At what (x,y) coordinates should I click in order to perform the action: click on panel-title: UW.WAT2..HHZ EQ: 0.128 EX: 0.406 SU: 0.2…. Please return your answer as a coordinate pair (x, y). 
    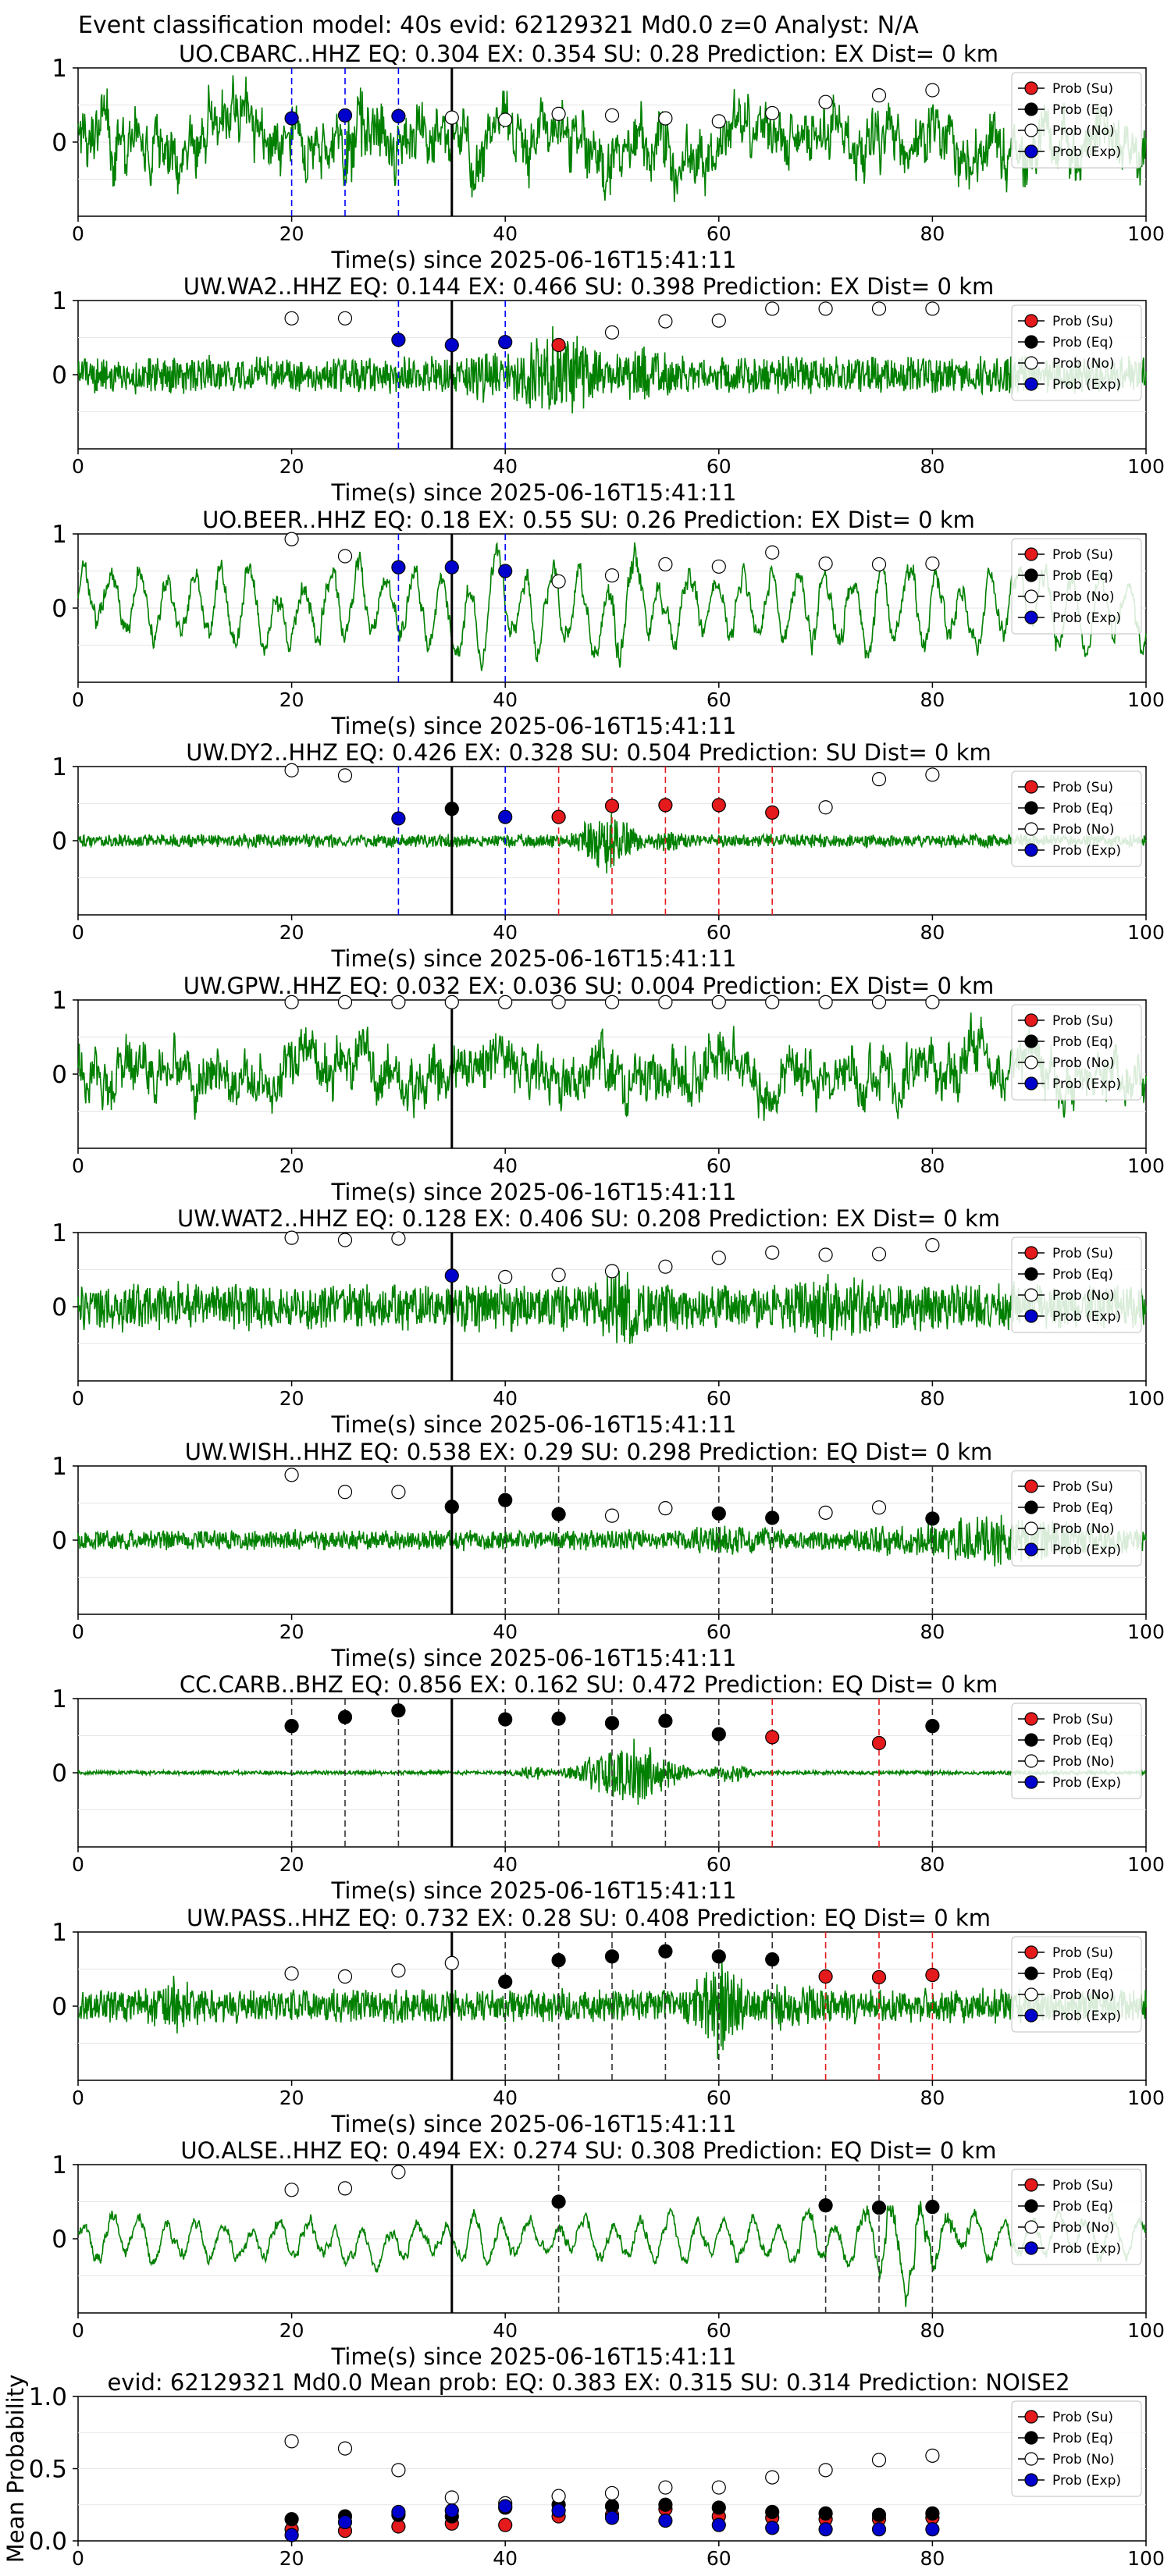
    Looking at the image, I should click on (588, 1218).